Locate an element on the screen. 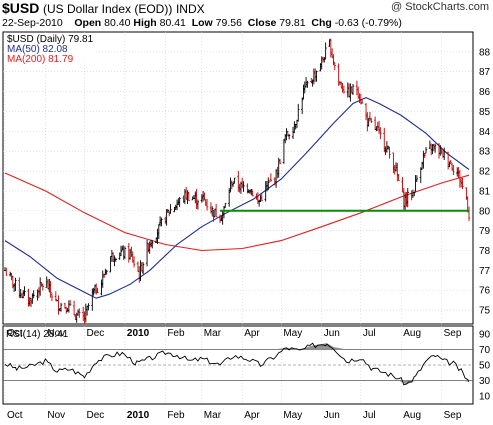 This screenshot has width=493, height=425. price-y-tick-label: 77 is located at coordinates (485, 271).